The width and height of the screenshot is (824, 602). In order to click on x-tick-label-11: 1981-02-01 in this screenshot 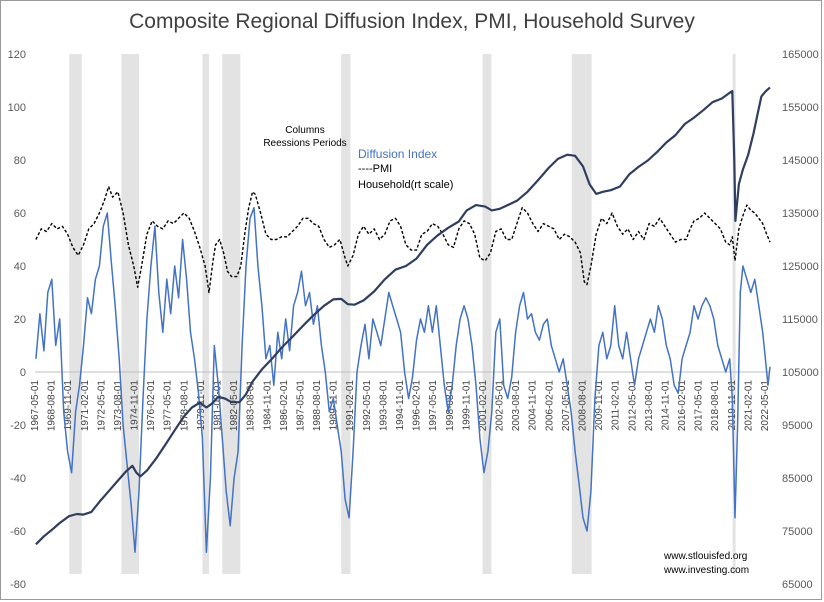, I will do `click(218, 406)`.